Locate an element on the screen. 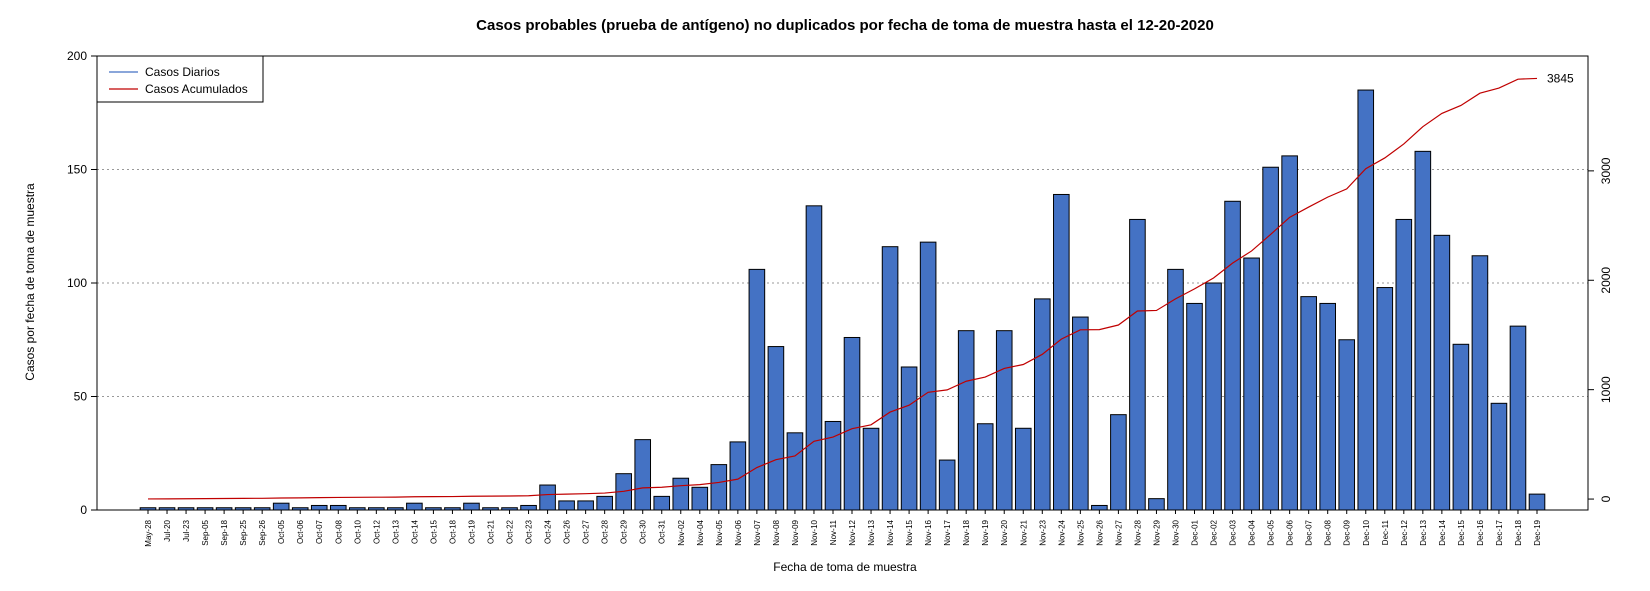  x-tick-label: Oct-29 is located at coordinates (624, 531).